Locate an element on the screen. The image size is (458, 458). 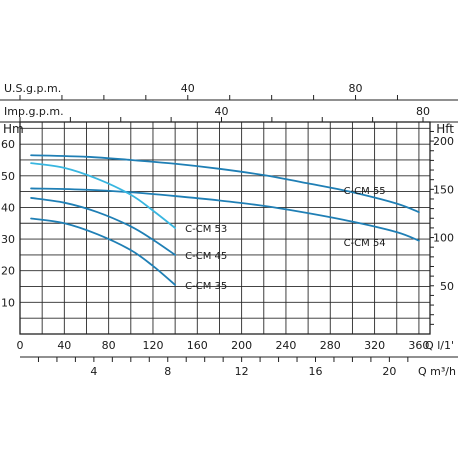
y-tick-label: 10 is located at coordinates (8, 302).